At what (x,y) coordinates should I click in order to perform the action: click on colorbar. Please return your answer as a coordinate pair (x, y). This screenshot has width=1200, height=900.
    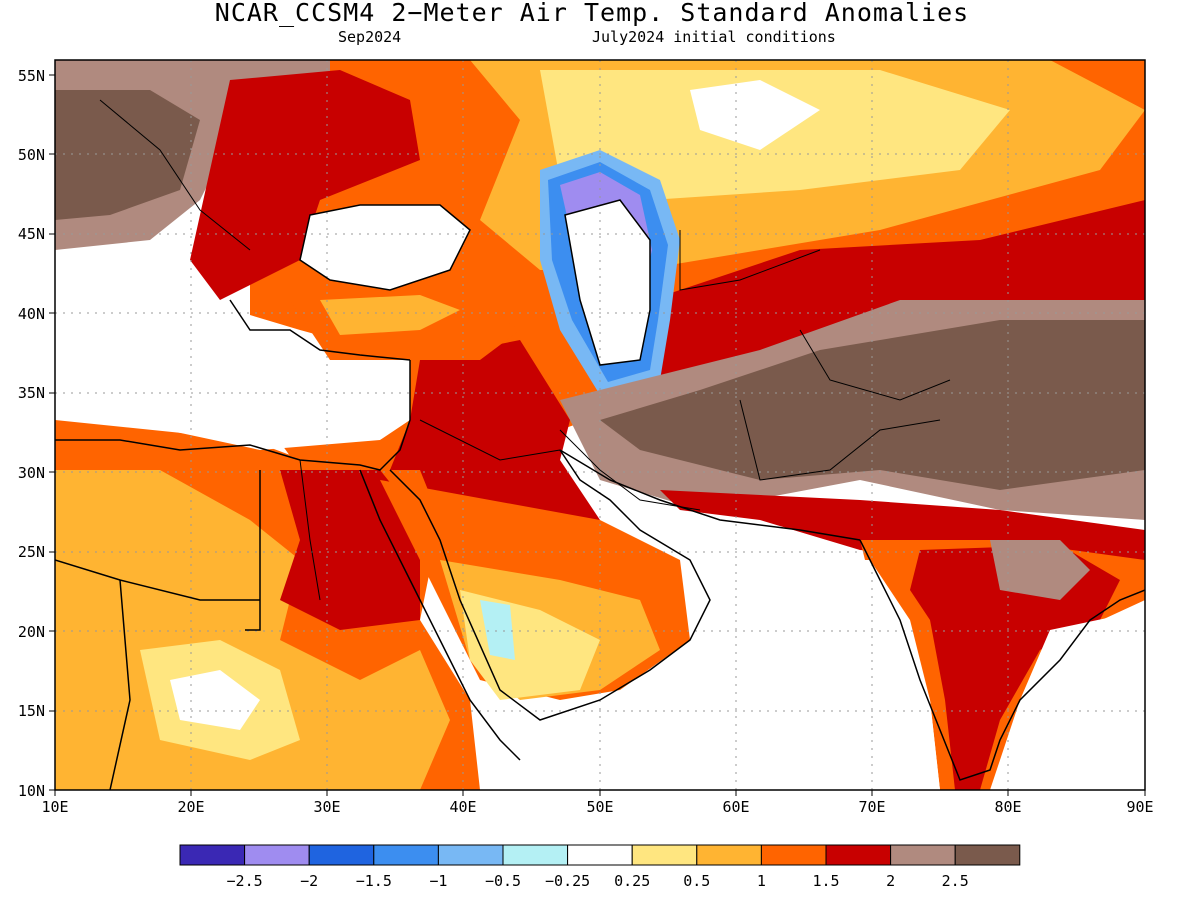
    Looking at the image, I should click on (600, 855).